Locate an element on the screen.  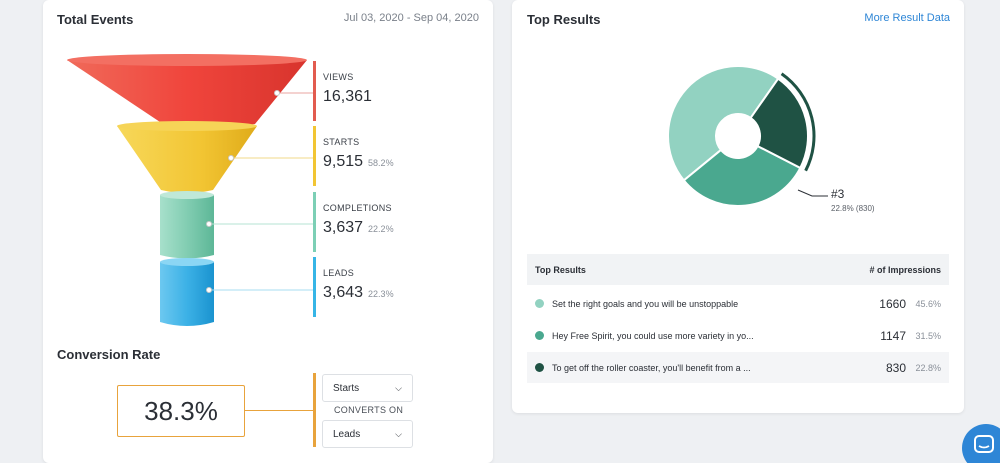
chat-button is located at coordinates (981, 443).